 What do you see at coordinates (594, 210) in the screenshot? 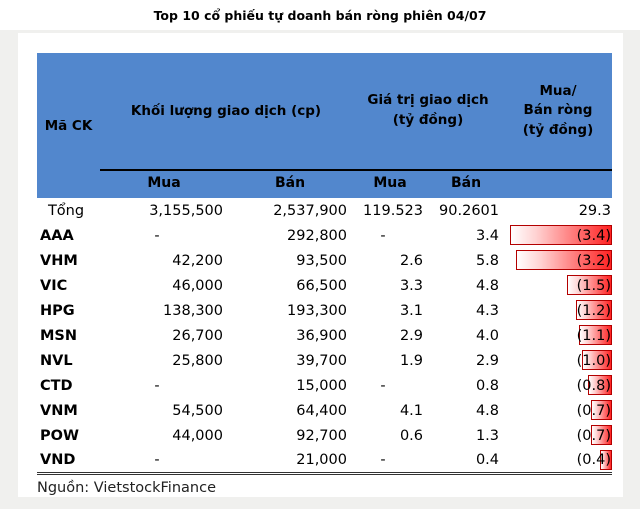
I see `net-value: 29.3` at bounding box center [594, 210].